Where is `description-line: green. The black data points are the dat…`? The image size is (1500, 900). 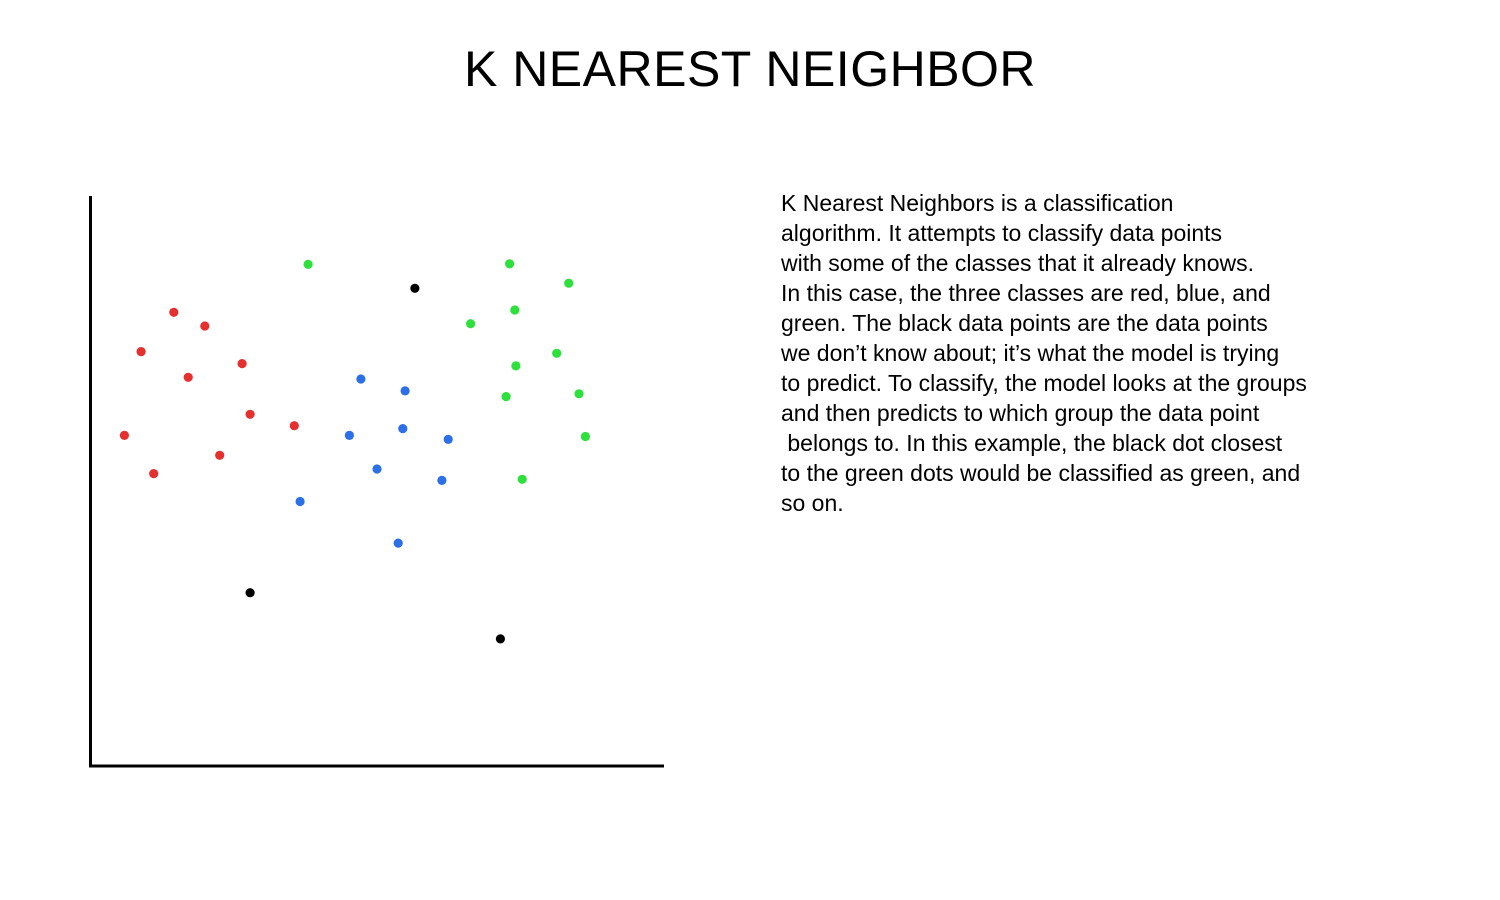 description-line: green. The black data points are the dat… is located at coordinates (1024, 323).